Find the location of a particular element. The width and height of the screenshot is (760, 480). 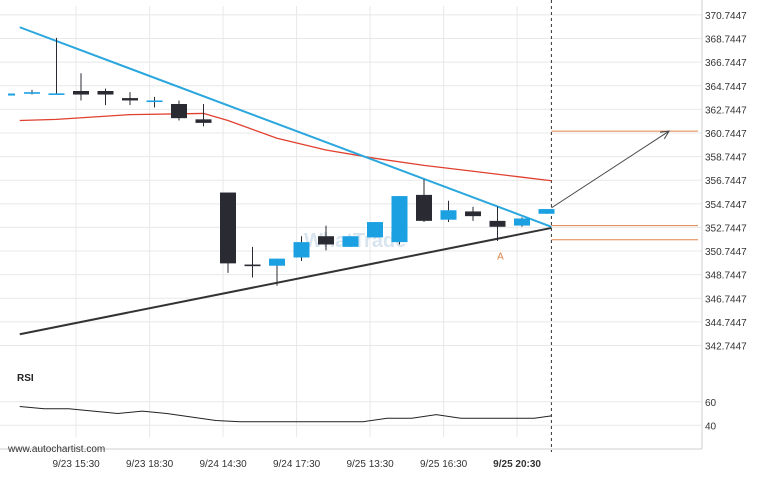

rsi-panel: 60 40 is located at coordinates (358, 415).